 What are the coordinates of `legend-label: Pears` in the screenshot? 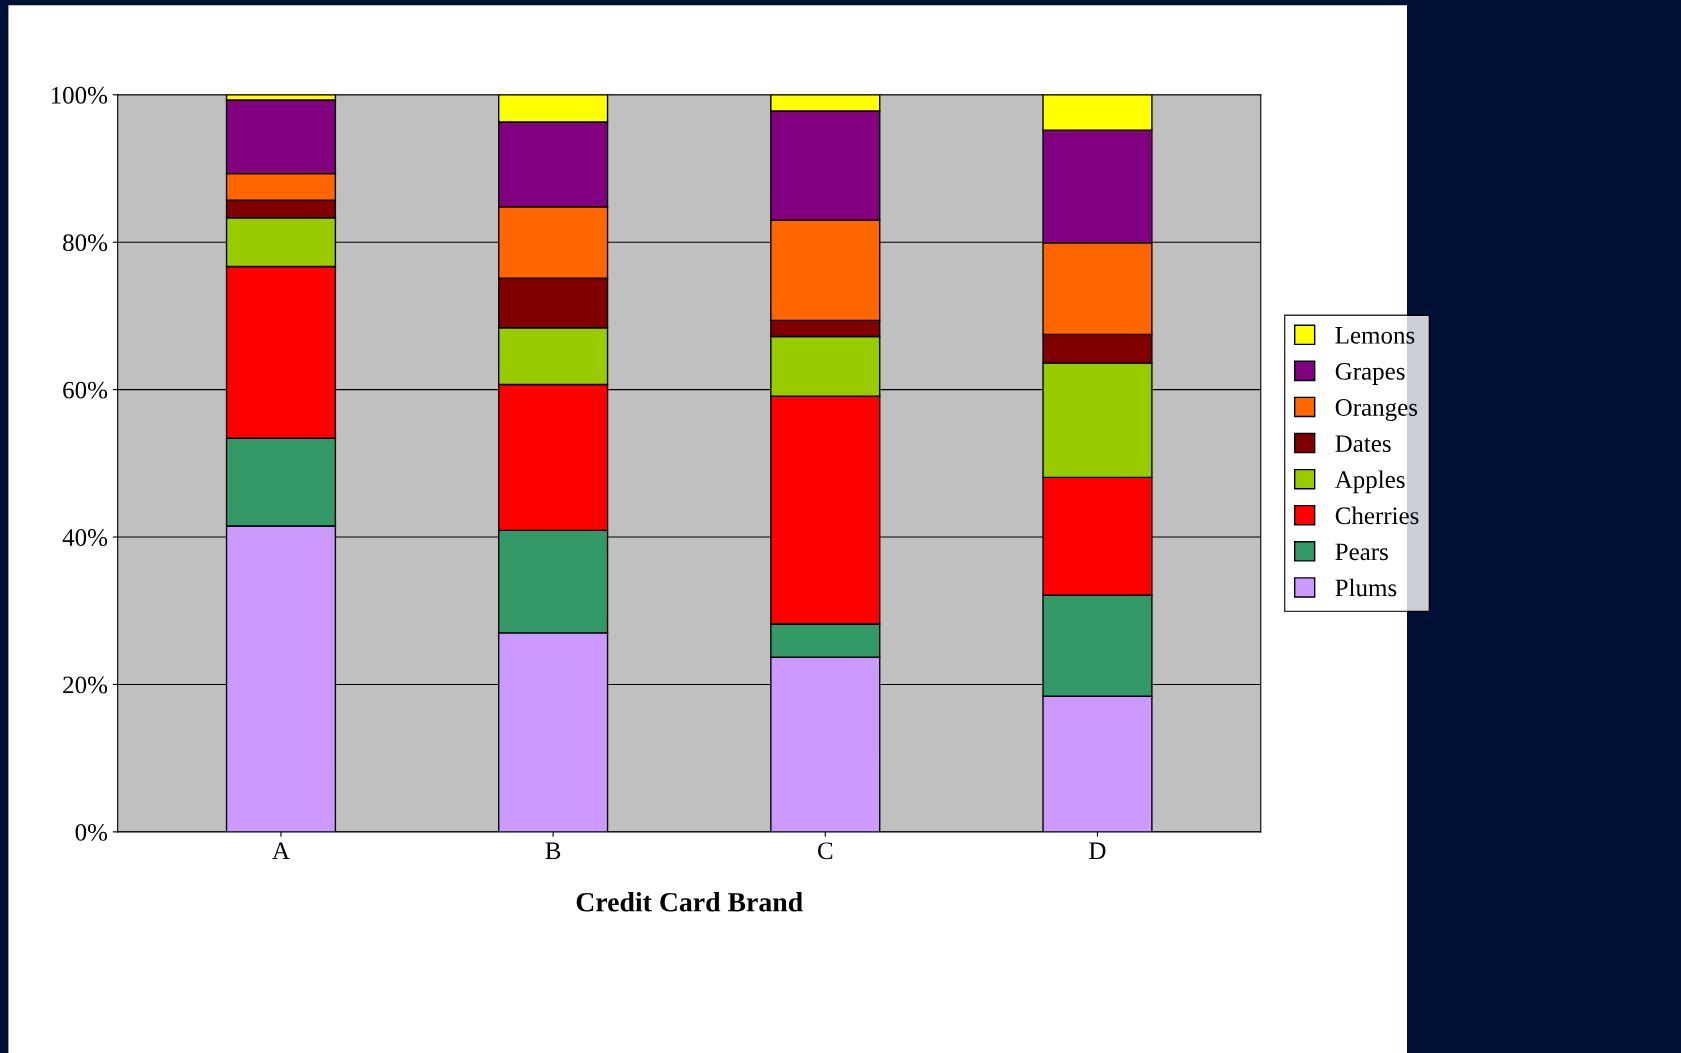 It's located at (1361, 552).